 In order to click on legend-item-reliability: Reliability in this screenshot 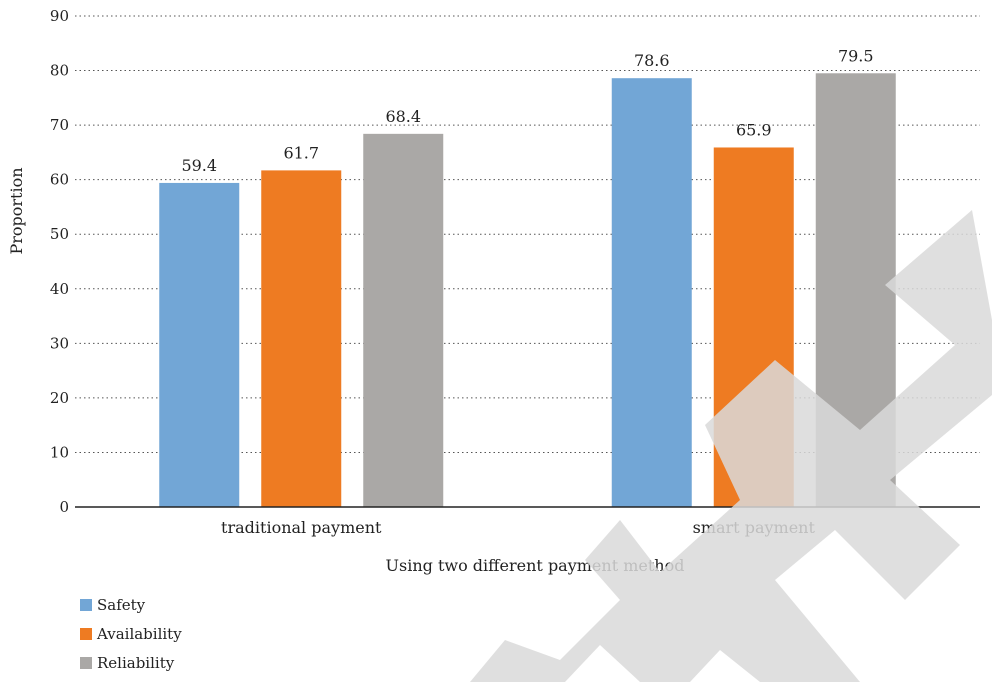, I will do `click(131, 662)`.